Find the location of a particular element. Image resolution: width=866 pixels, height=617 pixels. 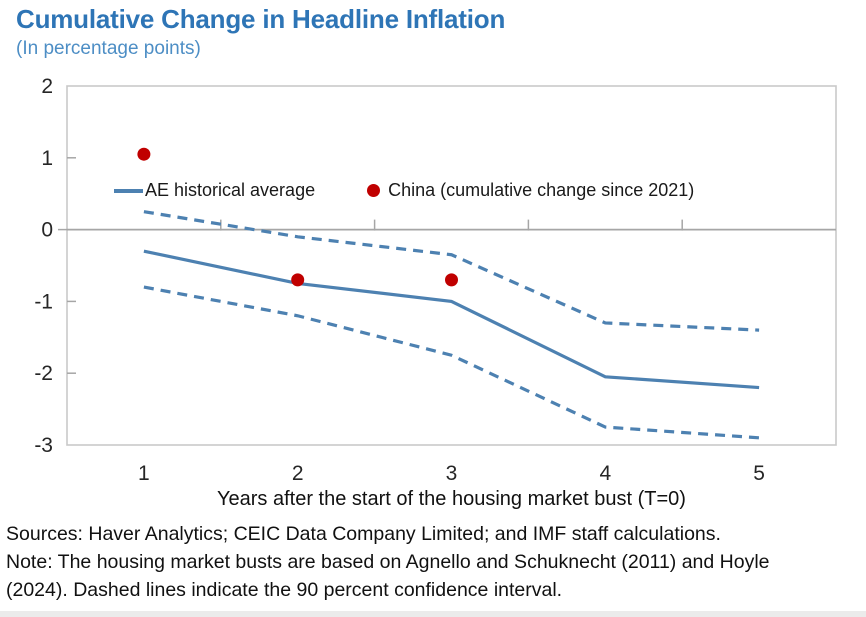

legend-label-china: China (cumulative change since 2021) is located at coordinates (541, 190).